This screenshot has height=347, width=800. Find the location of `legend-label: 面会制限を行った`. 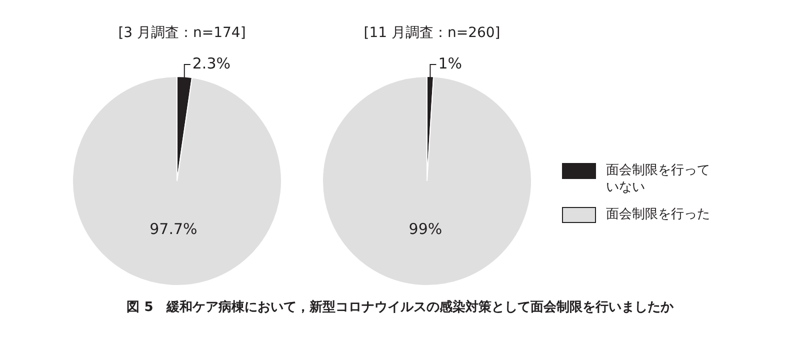

legend-label: 面会制限を行った is located at coordinates (658, 214).